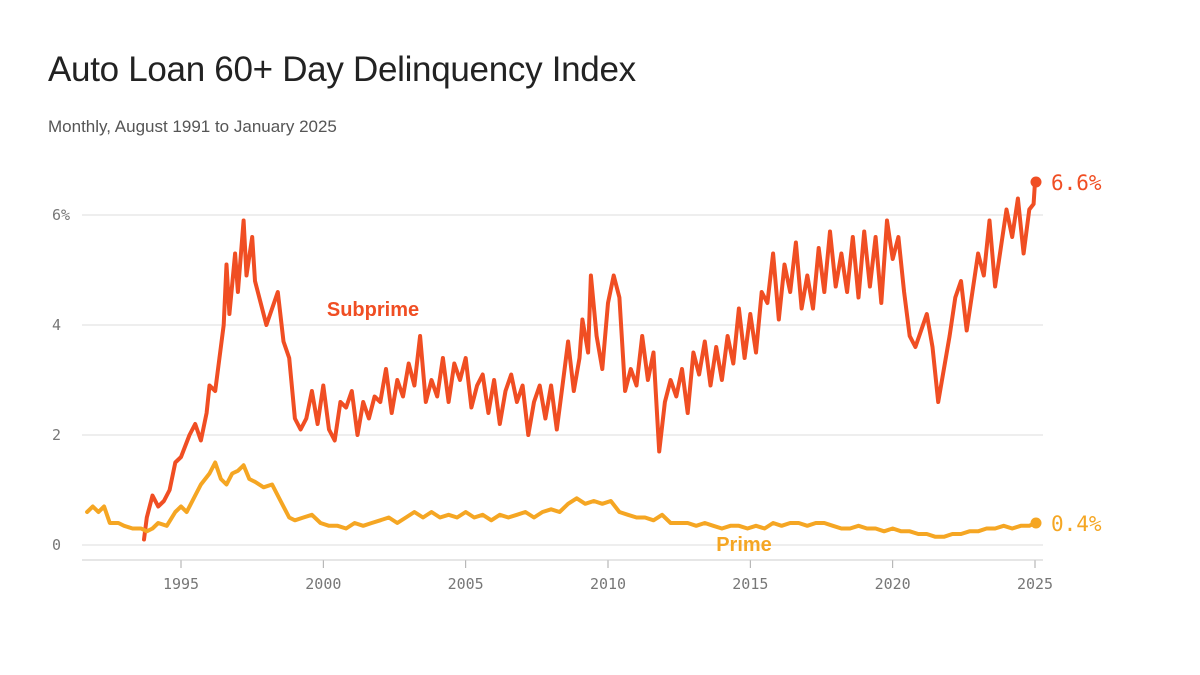  Describe the element at coordinates (323, 584) in the screenshot. I see `x-tick-label: 2000` at that location.